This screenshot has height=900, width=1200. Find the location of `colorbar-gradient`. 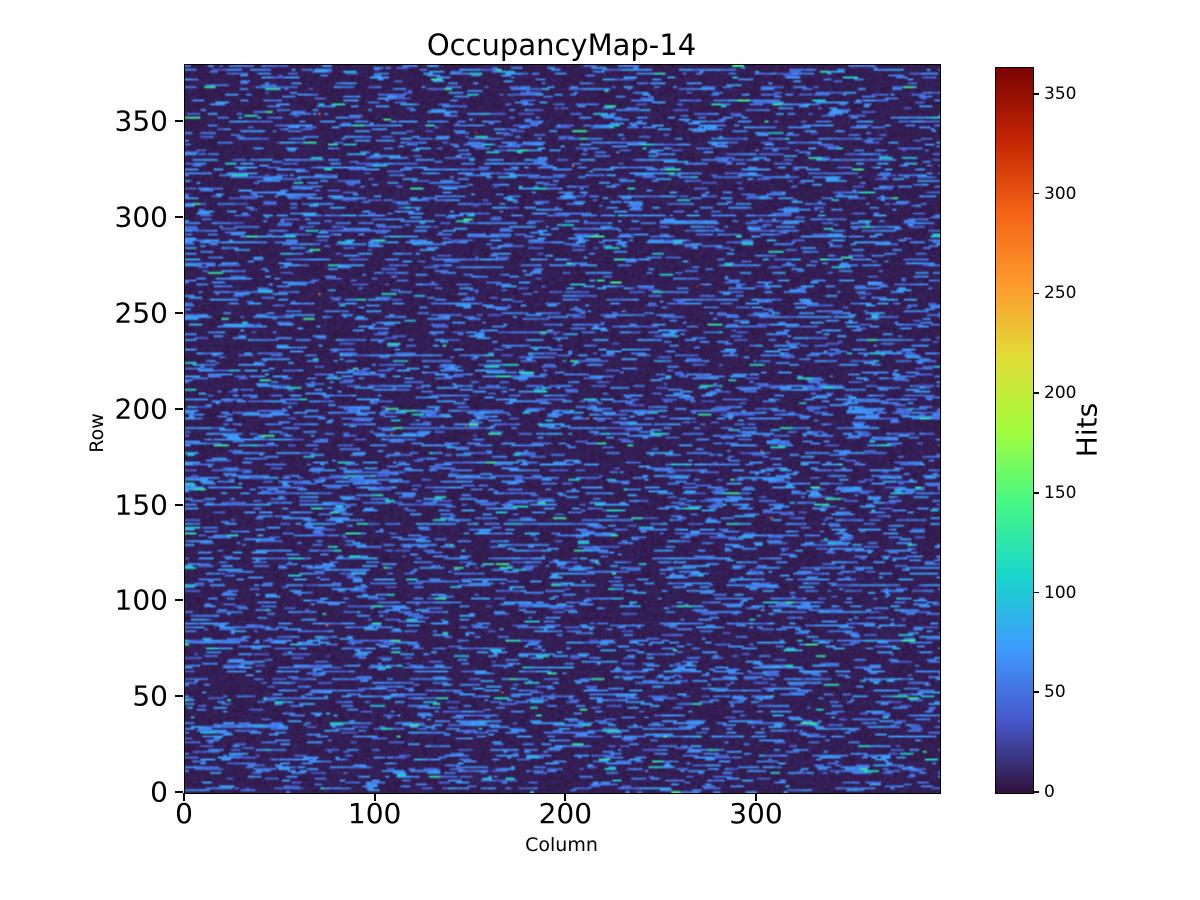

colorbar-gradient is located at coordinates (1014, 430).